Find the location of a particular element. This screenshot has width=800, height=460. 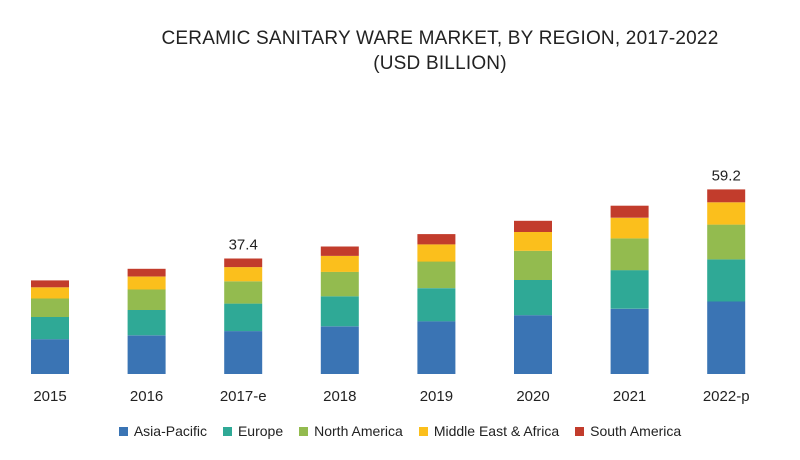

bar-north-america-2016 is located at coordinates (146, 299).